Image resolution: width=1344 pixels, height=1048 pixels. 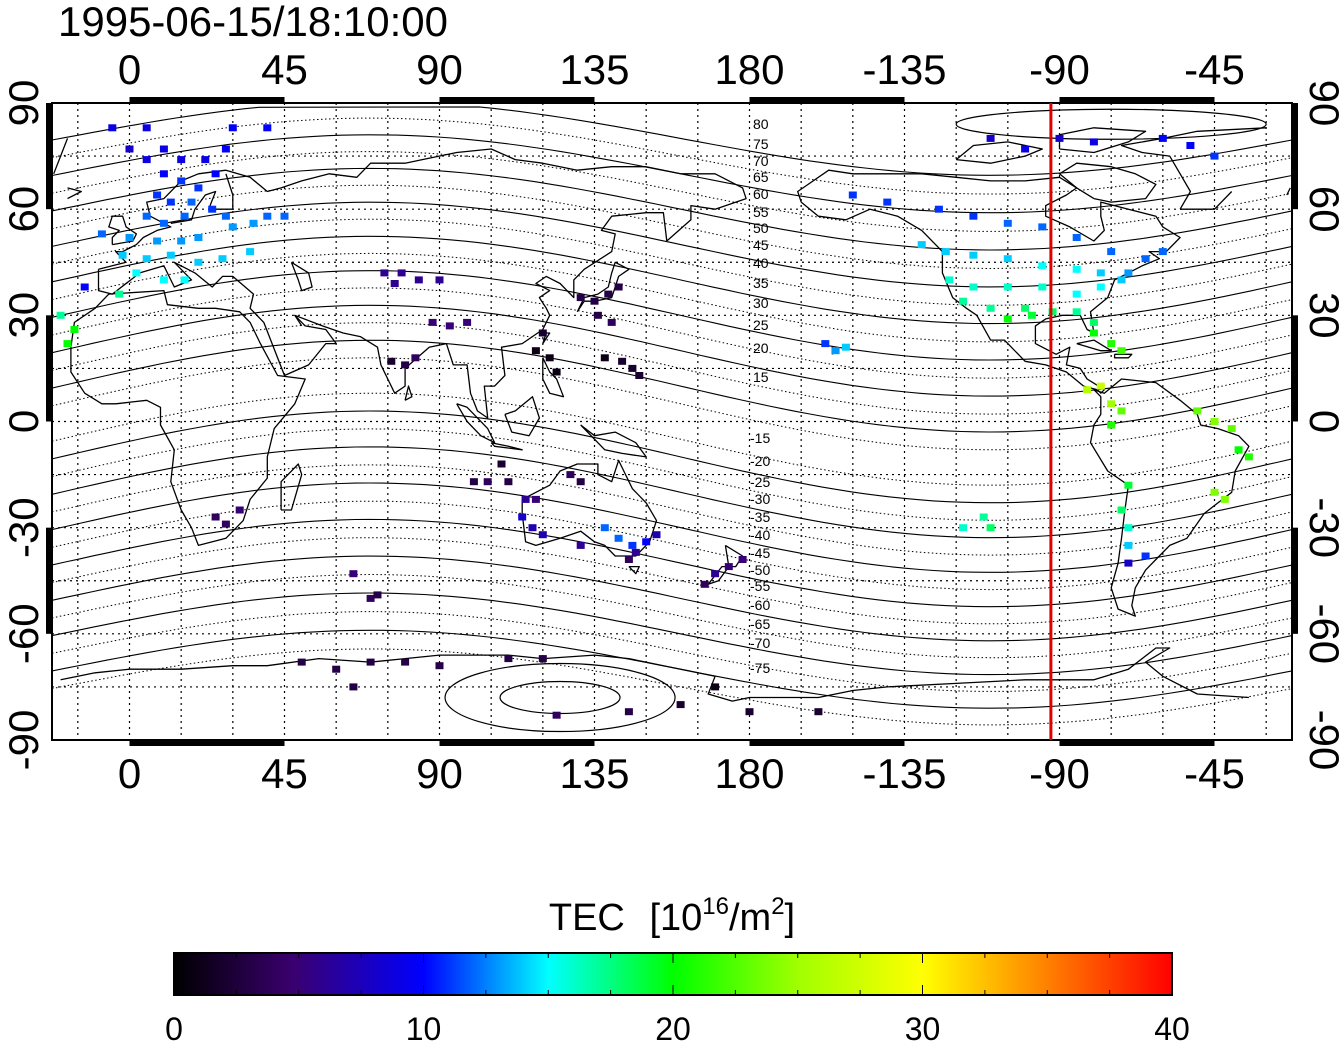 I want to click on contour-label: -40, so click(x=760, y=535).